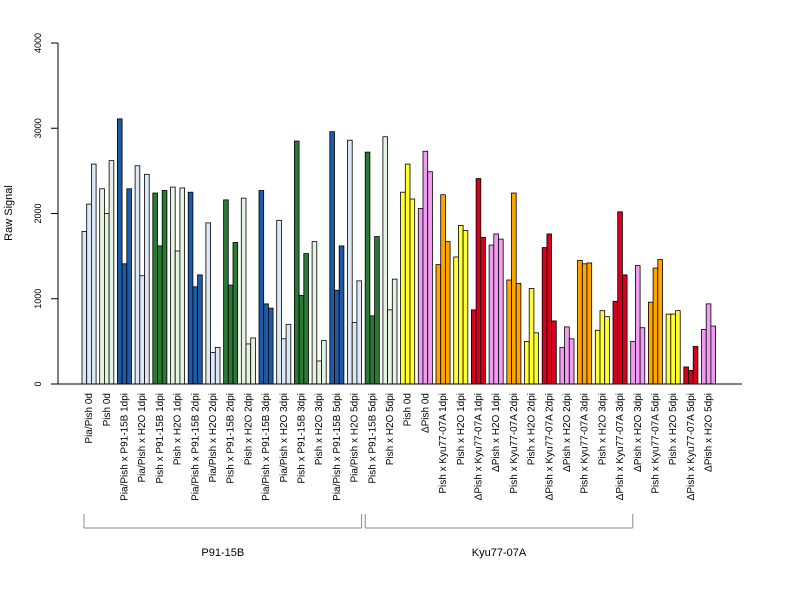 The height and width of the screenshot is (600, 800). What do you see at coordinates (38, 299) in the screenshot?
I see `y-tick-label: 1000` at bounding box center [38, 299].